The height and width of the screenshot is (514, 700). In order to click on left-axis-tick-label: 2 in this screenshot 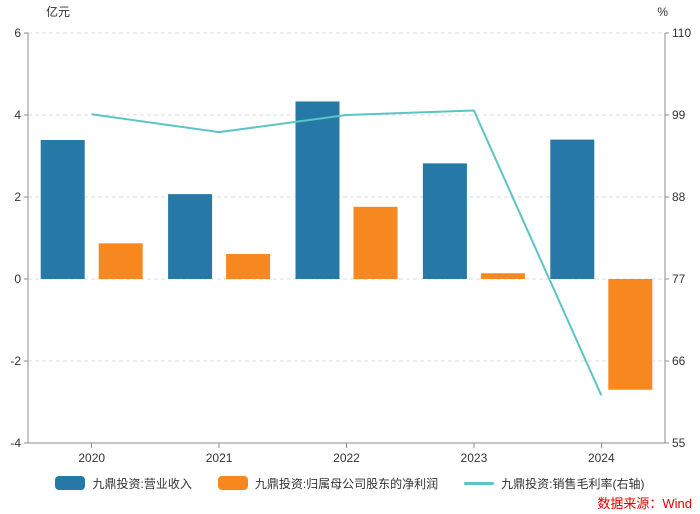, I will do `click(17, 197)`.